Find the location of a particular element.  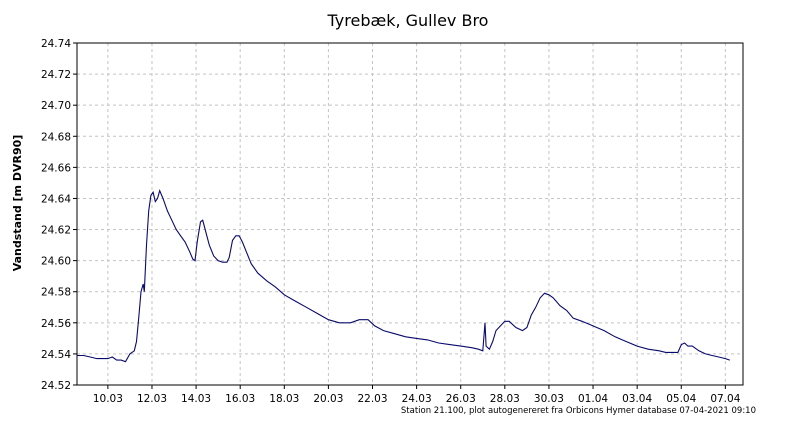

y-tick-label: 24.52 is located at coordinates (56, 386).